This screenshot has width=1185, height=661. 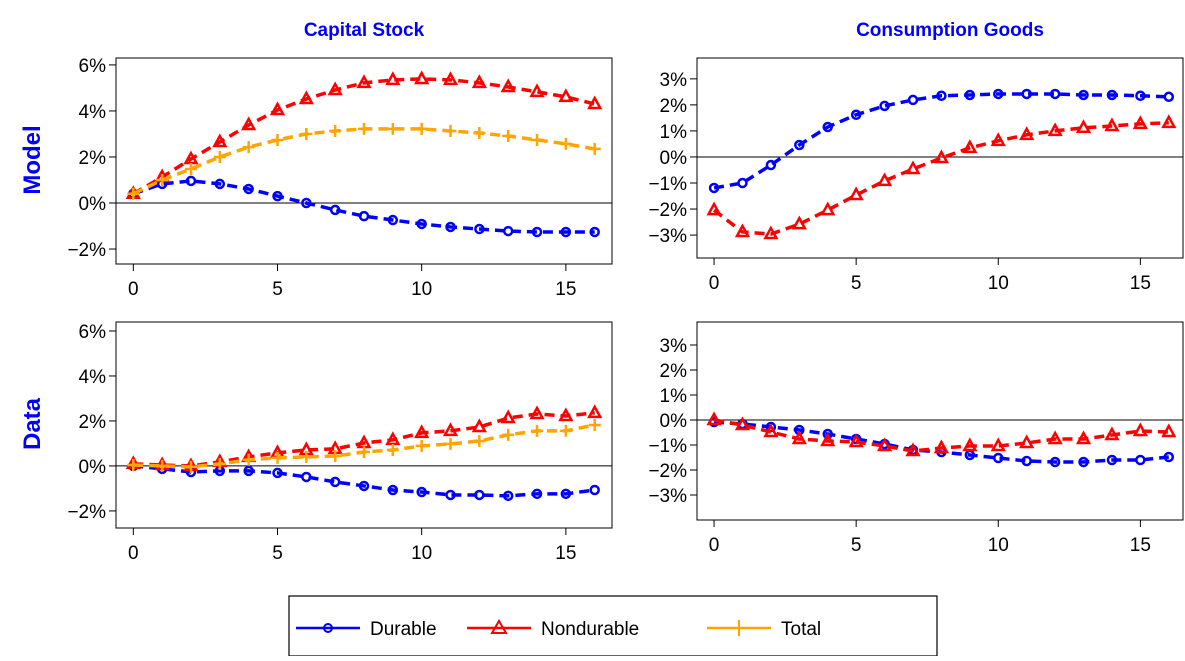 What do you see at coordinates (674, 346) in the screenshot?
I see `y-tick-label: 3%` at bounding box center [674, 346].